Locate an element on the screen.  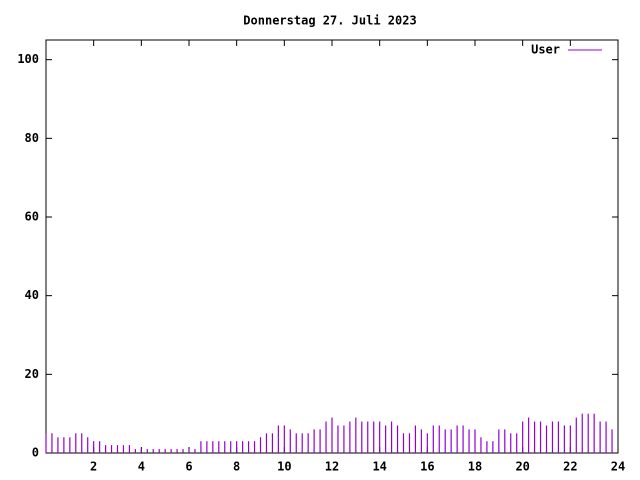
y-tick-label: 100 is located at coordinates (28, 59).